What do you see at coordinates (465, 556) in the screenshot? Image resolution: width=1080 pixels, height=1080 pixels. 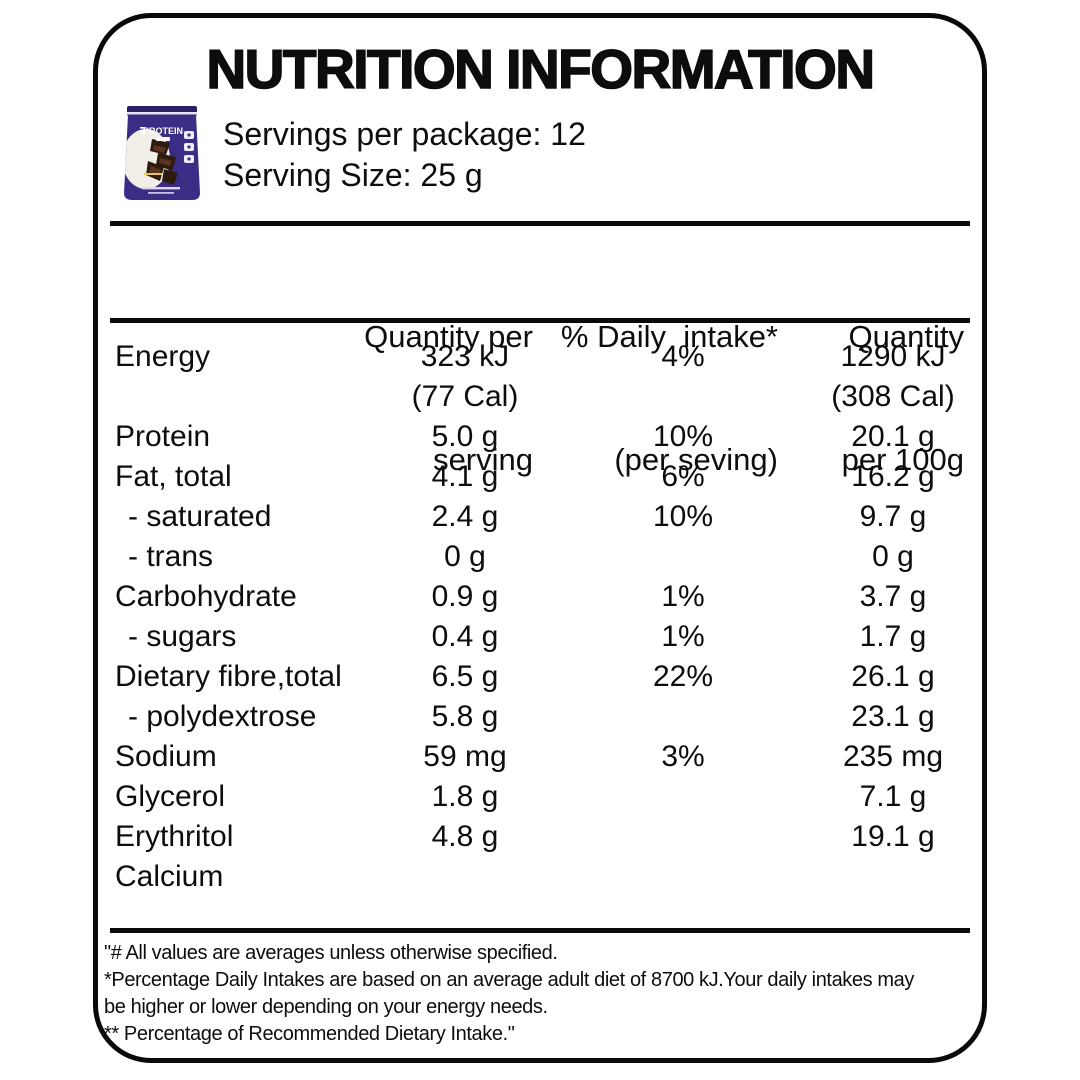 I see `qty-per-serving-value: 0 g` at bounding box center [465, 556].